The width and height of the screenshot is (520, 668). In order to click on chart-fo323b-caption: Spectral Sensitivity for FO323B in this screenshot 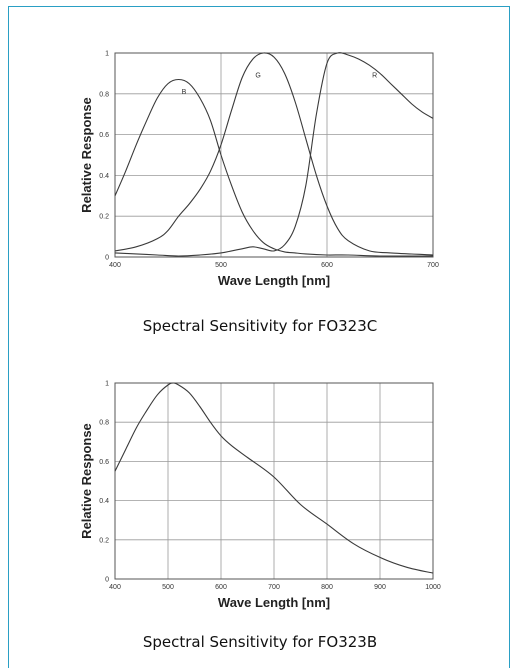, I will do `click(260, 642)`.